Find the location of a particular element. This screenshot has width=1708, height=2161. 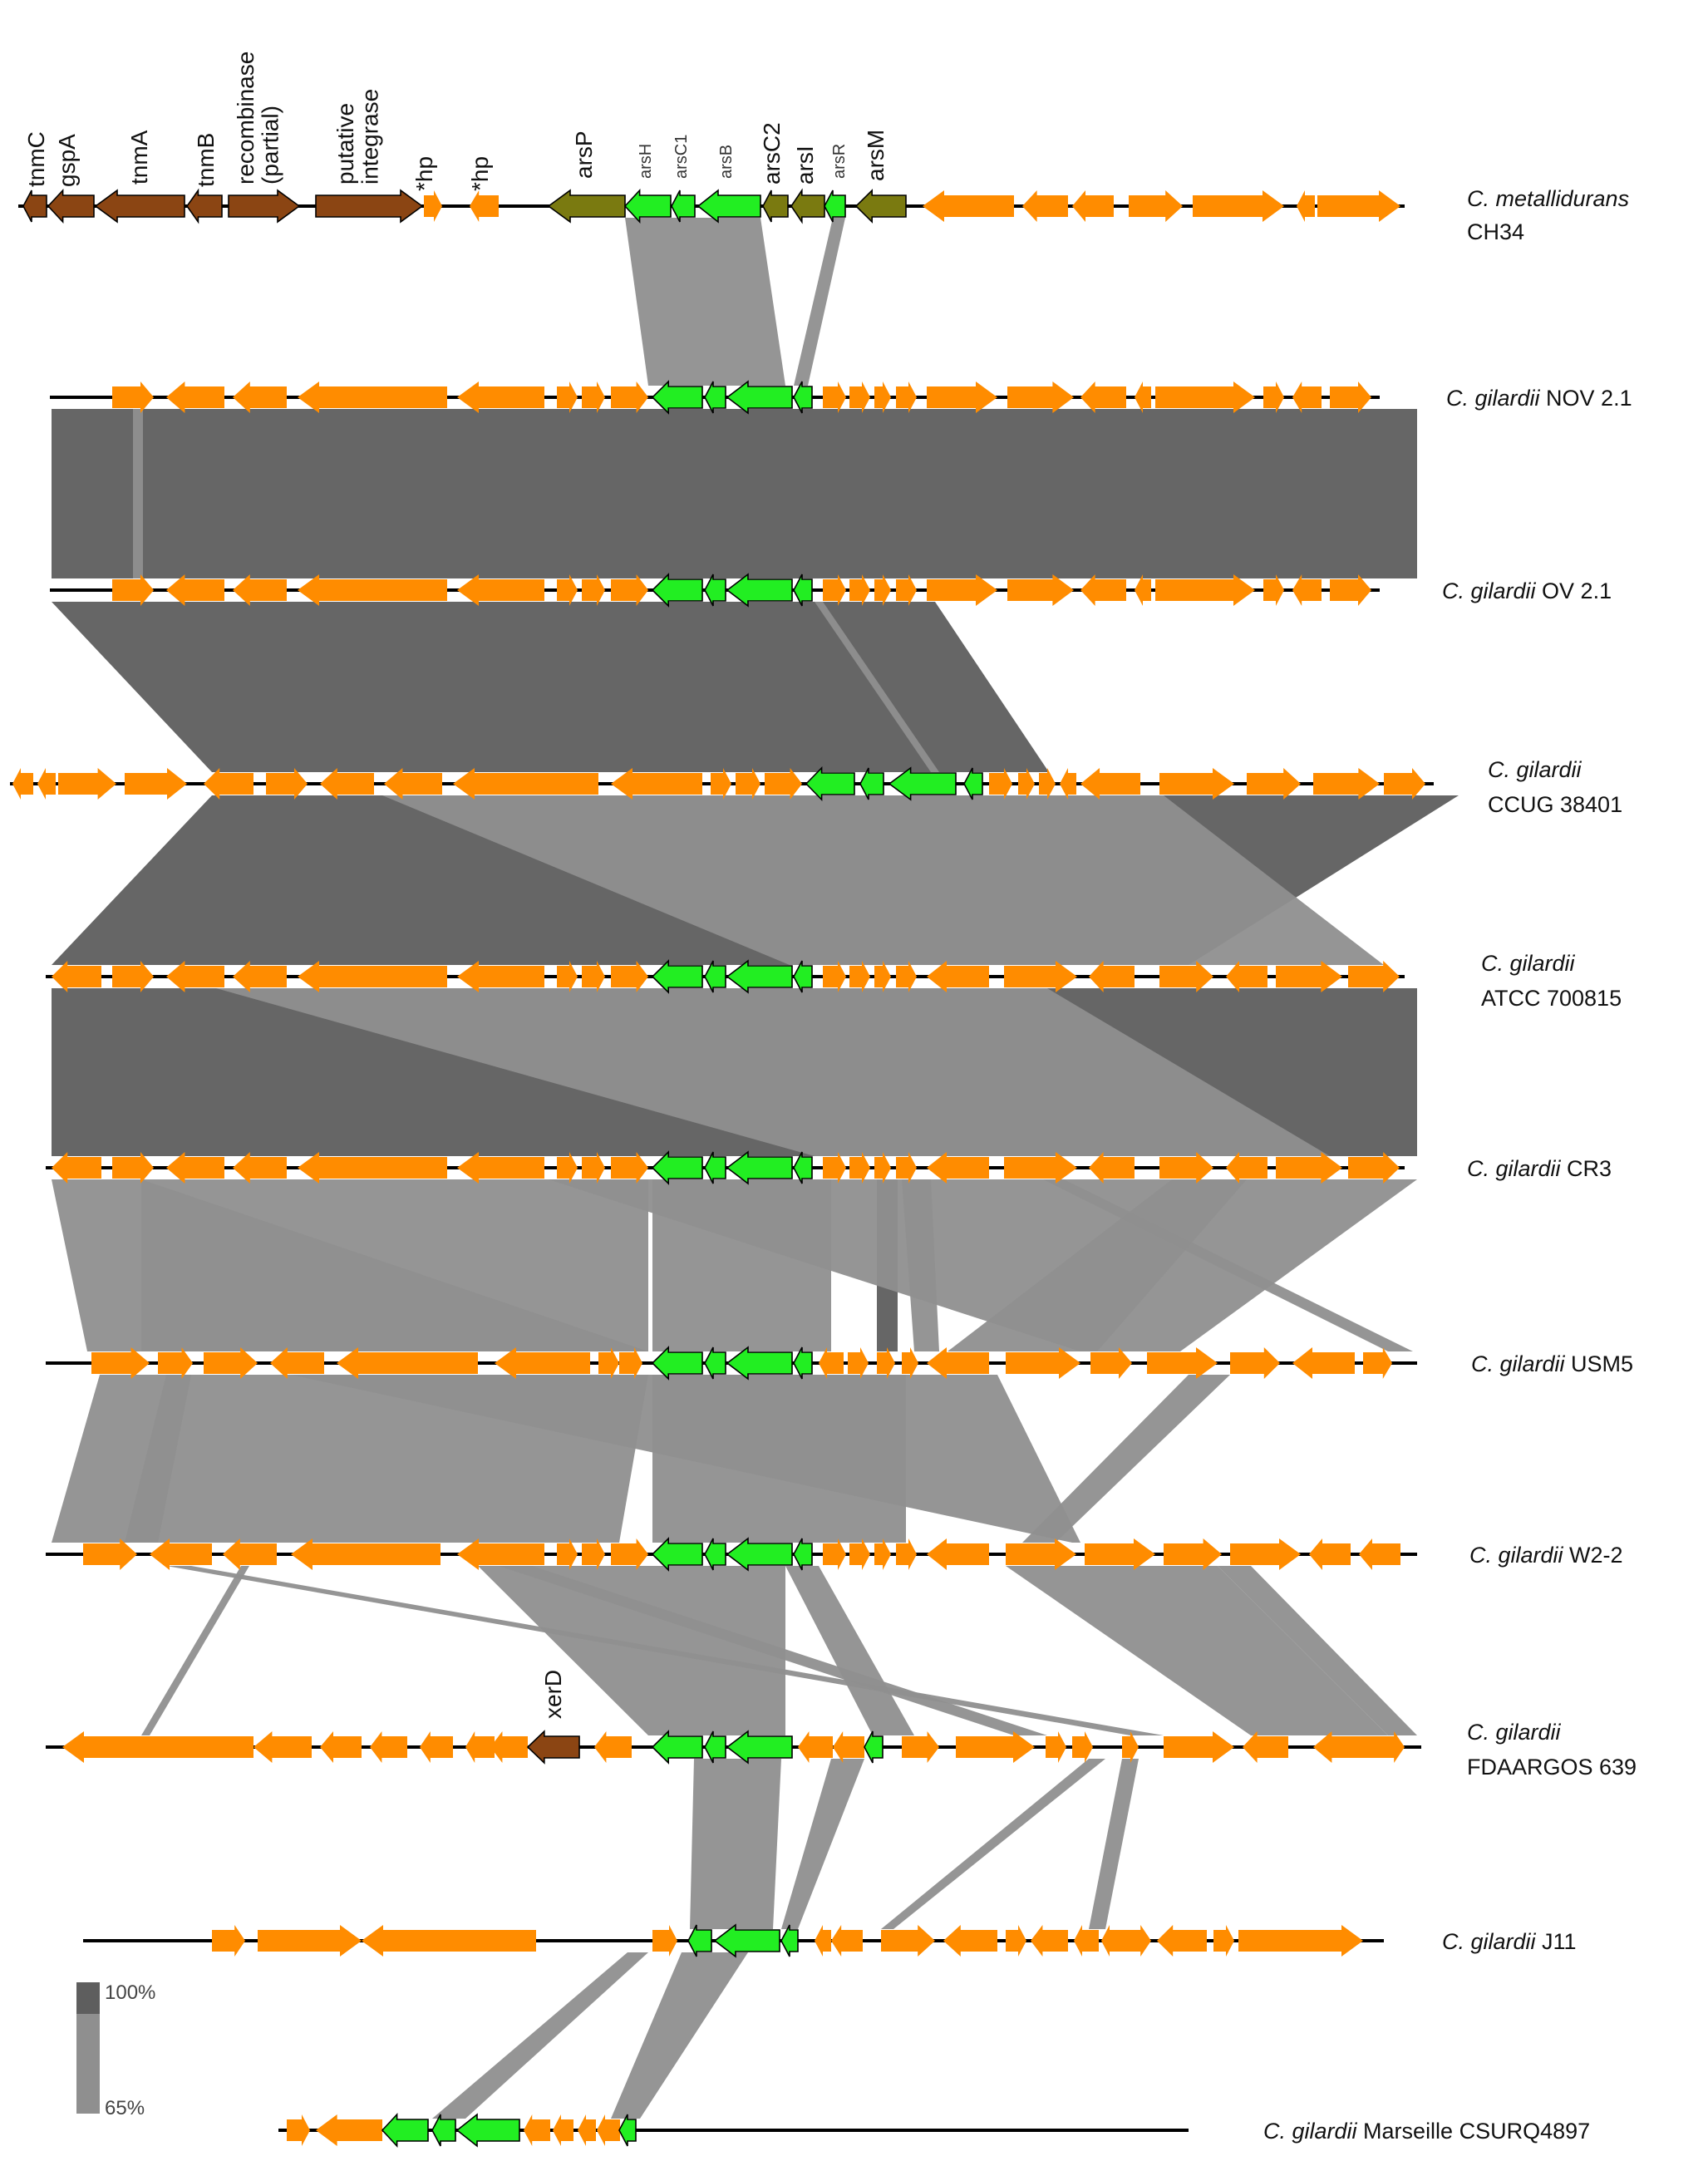

genome-track-ch34 is located at coordinates (711, 206).